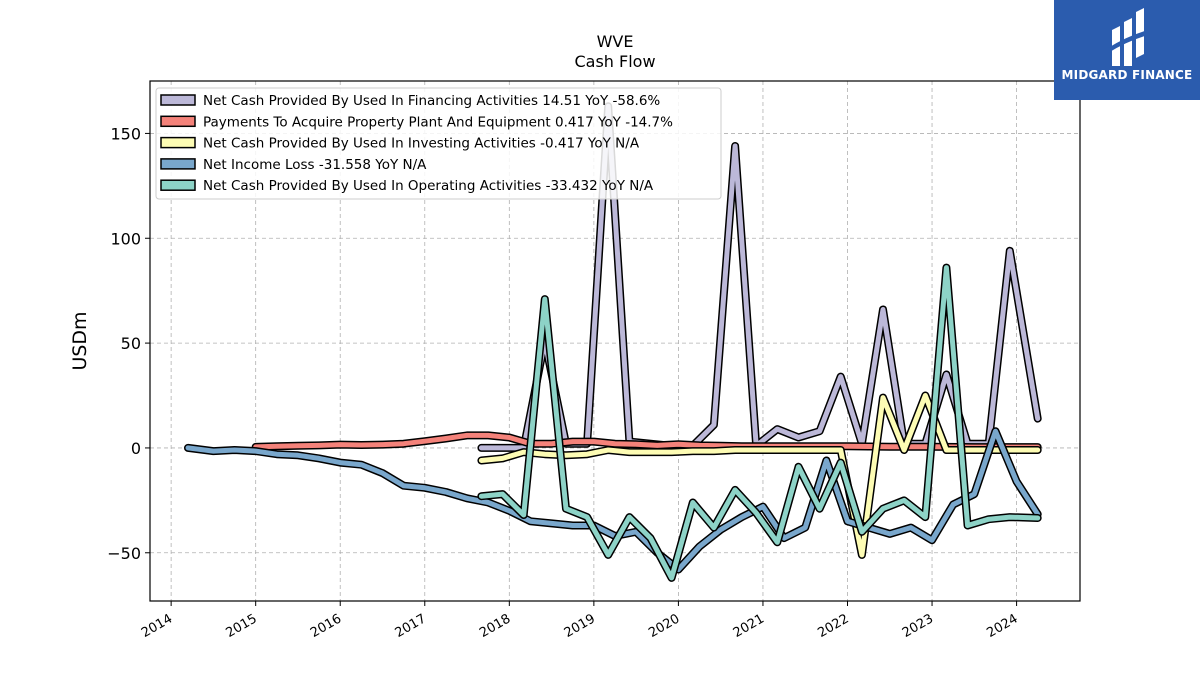  I want to click on x-tick-label: 2024, so click(1002, 626).